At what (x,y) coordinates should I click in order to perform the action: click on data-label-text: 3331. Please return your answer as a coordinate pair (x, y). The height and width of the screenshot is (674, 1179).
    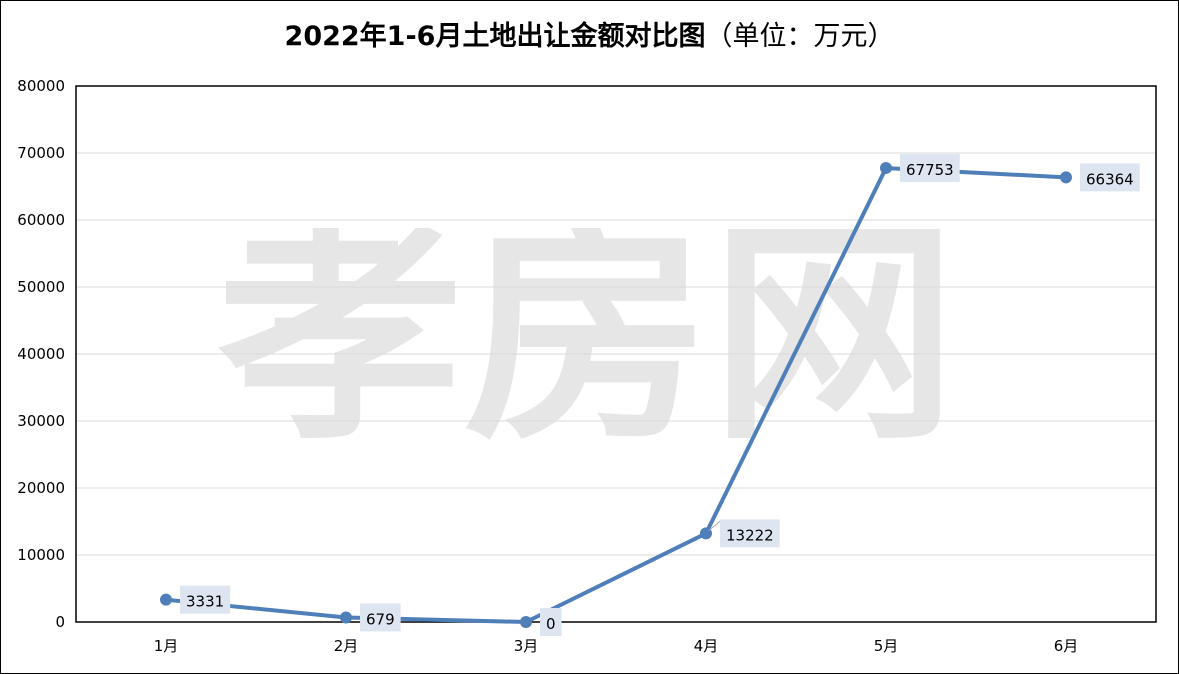
    Looking at the image, I should click on (205, 602).